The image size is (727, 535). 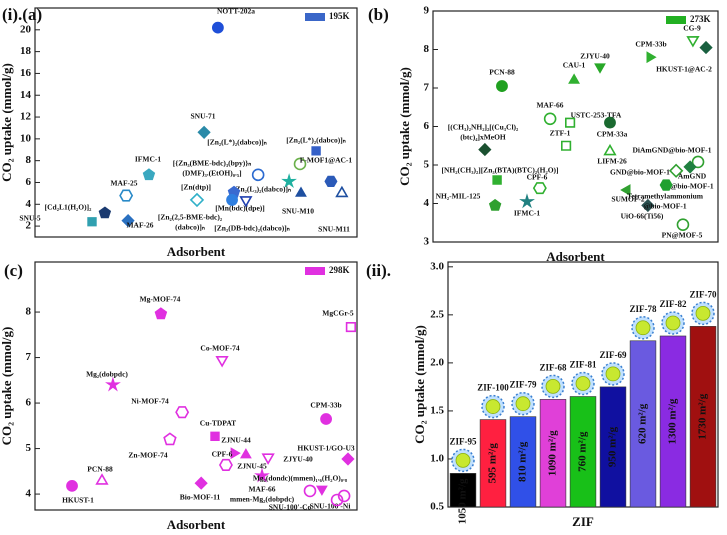 What do you see at coordinates (427, 242) in the screenshot?
I see `y-tick-label: 3` at bounding box center [427, 242].